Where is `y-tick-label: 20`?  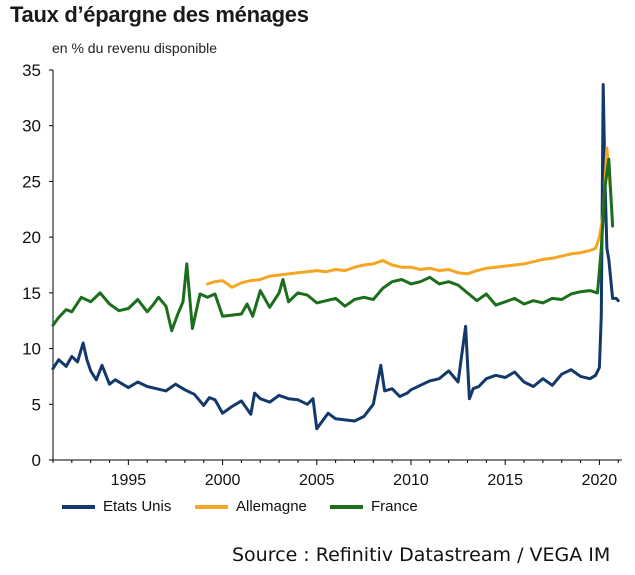
y-tick-label: 20 is located at coordinates (31, 237).